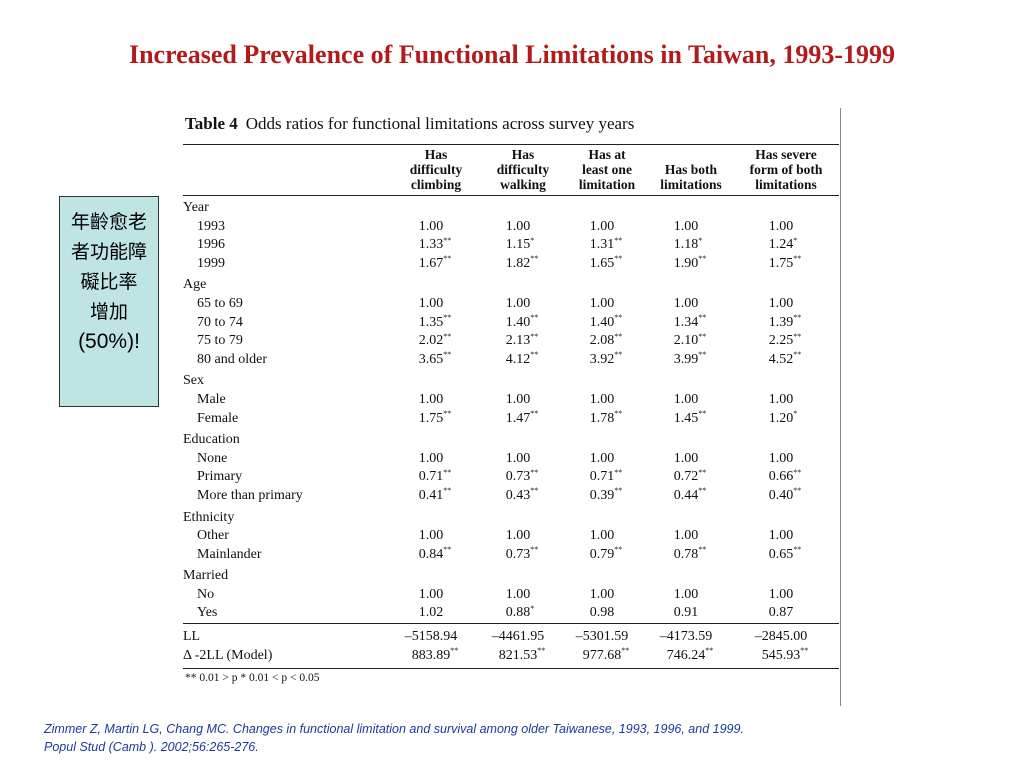 This screenshot has height=768, width=1024. What do you see at coordinates (686, 554) in the screenshot?
I see `odds-value: 0.78` at bounding box center [686, 554].